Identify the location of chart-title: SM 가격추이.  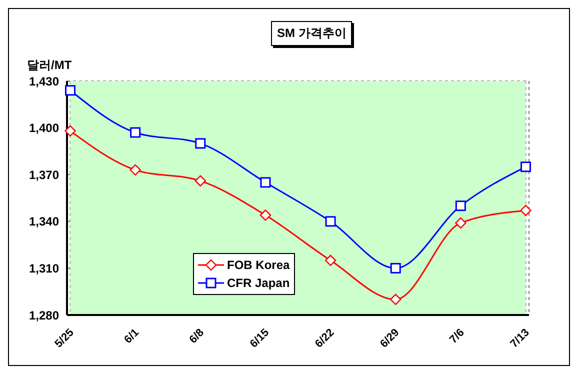
(311, 33).